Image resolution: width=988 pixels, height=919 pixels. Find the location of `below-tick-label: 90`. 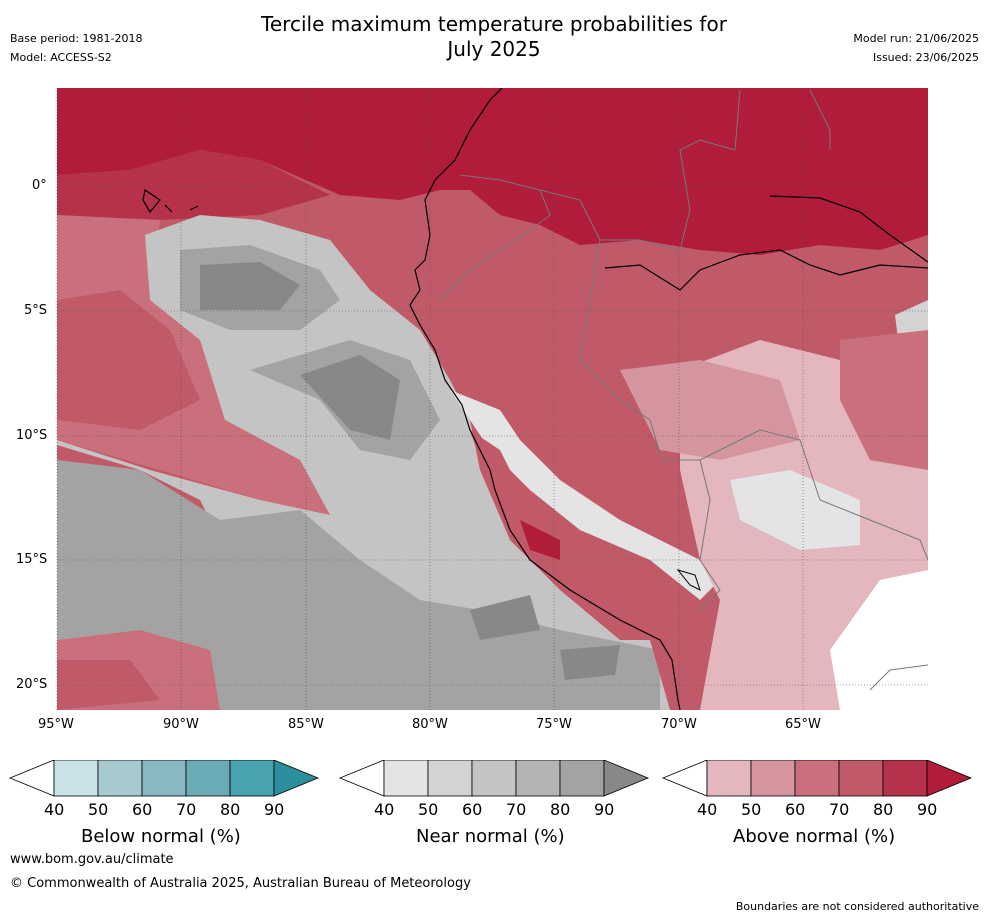

below-tick-label: 90 is located at coordinates (274, 809).